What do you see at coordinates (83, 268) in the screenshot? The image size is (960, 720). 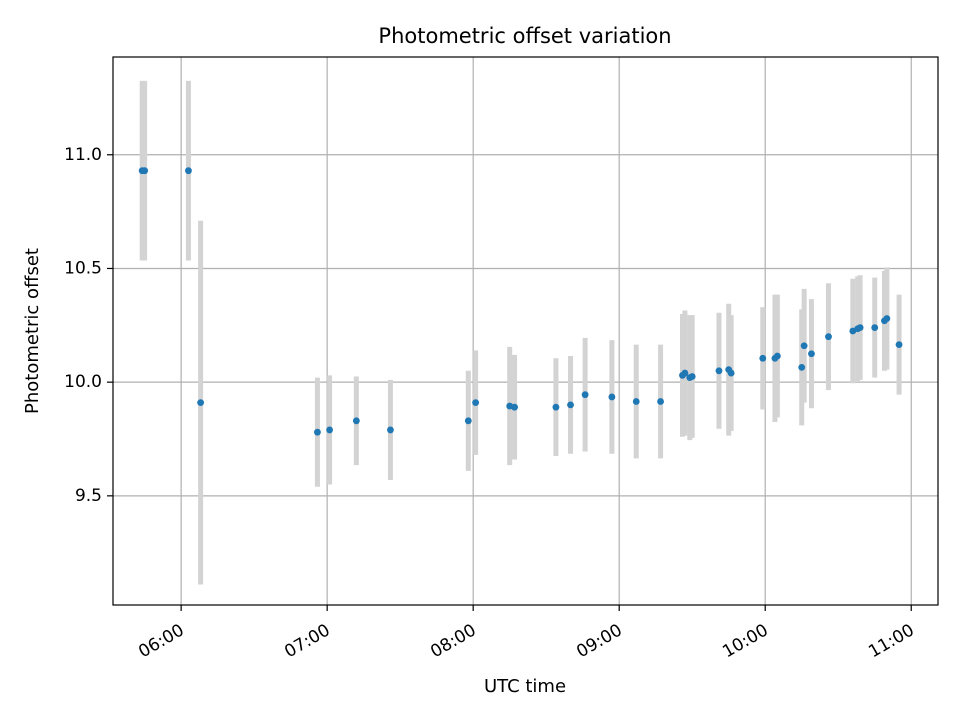 I see `y-tick-label: 10.5` at bounding box center [83, 268].